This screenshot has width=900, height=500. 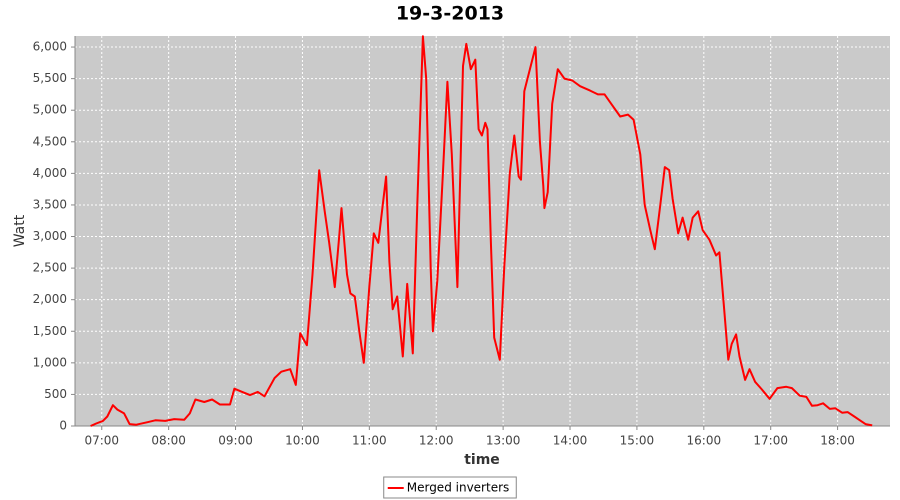 I want to click on x-tick-label: 09:00, so click(x=235, y=441).